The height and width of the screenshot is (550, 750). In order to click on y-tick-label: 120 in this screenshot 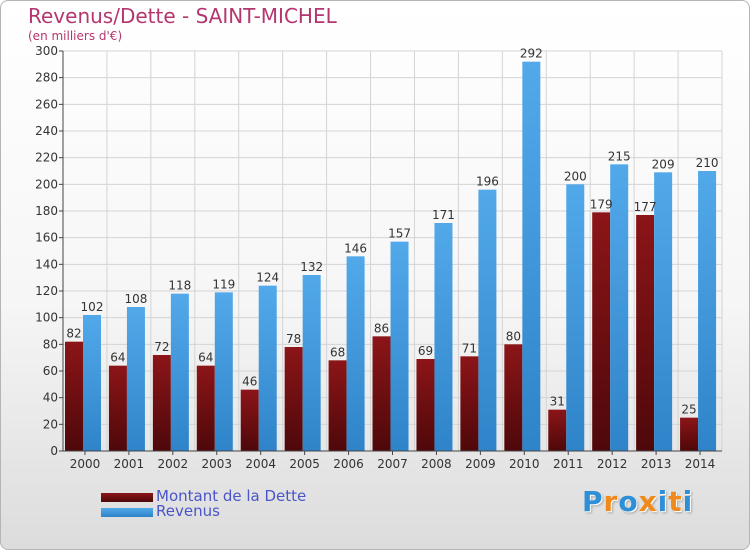, I will do `click(46, 291)`.